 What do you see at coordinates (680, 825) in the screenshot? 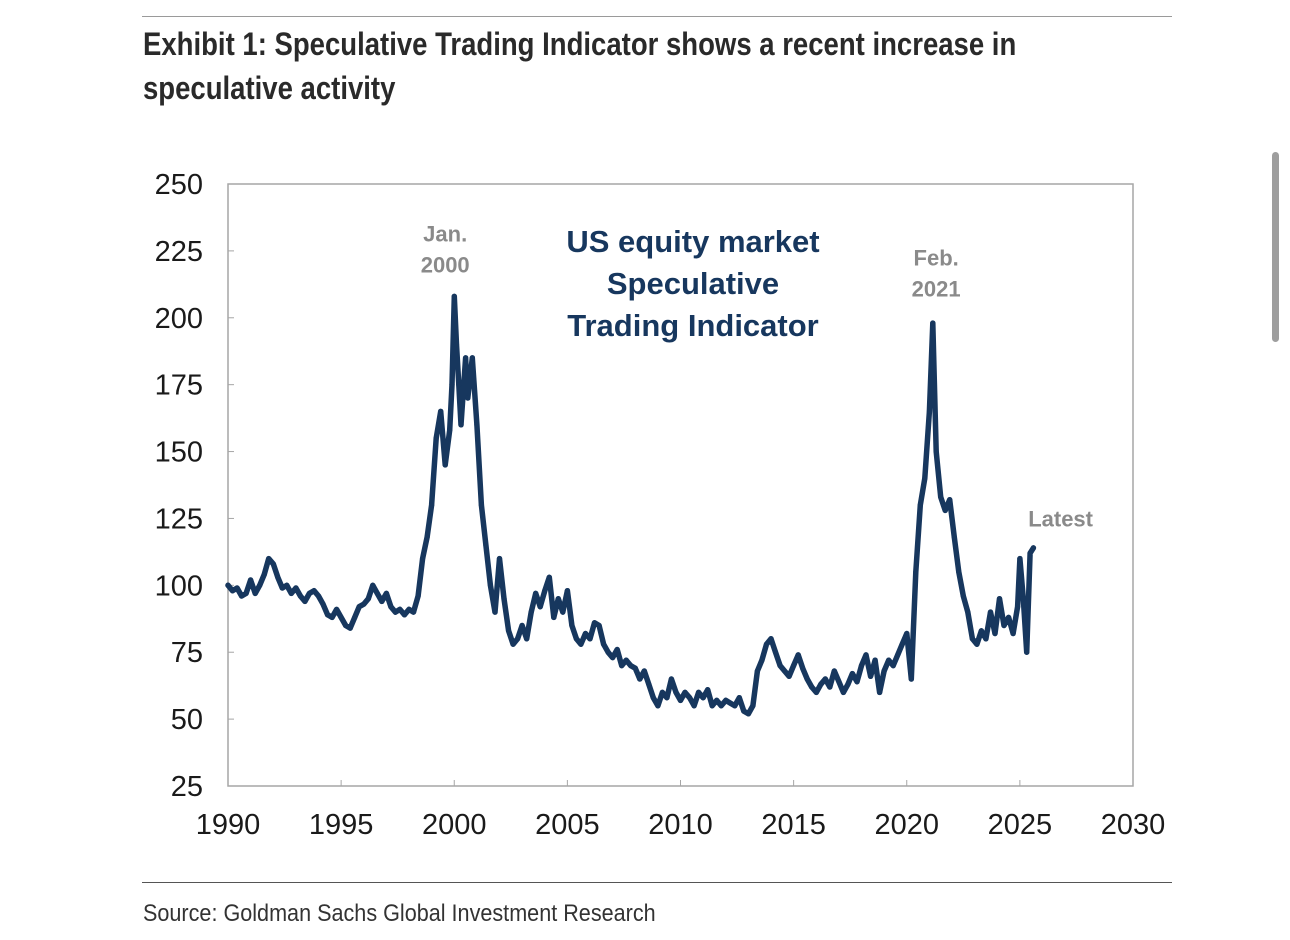
I see `x-tick-label: 2010` at bounding box center [680, 825].